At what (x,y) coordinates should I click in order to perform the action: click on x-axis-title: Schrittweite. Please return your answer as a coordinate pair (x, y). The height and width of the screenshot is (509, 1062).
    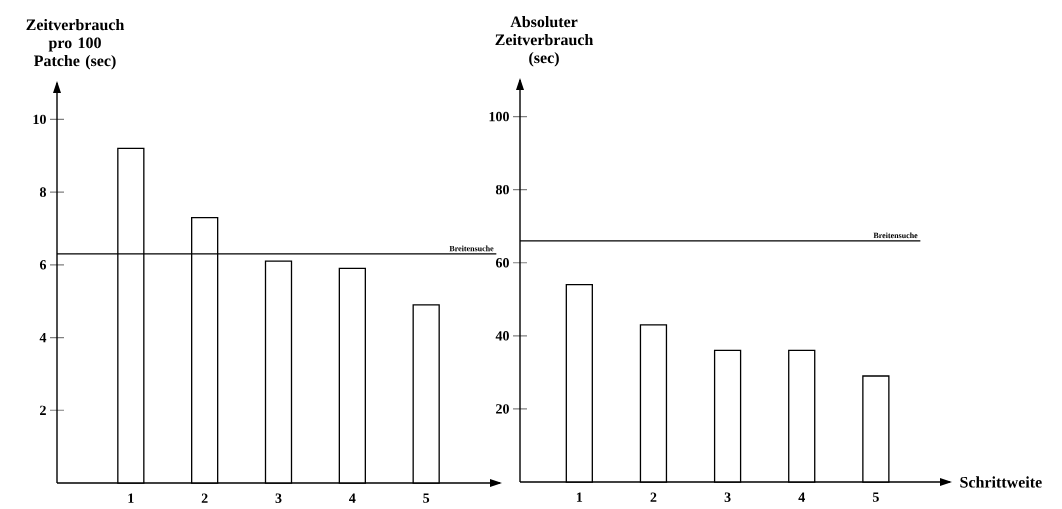
    Looking at the image, I should click on (1001, 482).